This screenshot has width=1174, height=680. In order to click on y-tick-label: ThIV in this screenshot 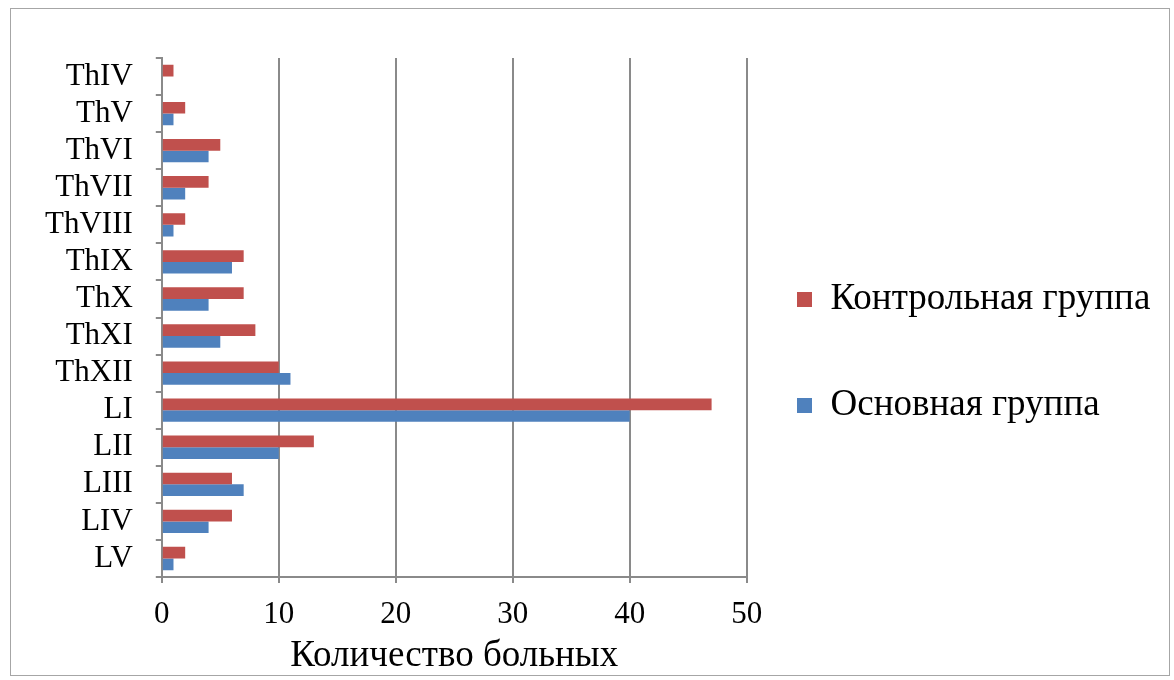, I will do `click(99, 74)`.